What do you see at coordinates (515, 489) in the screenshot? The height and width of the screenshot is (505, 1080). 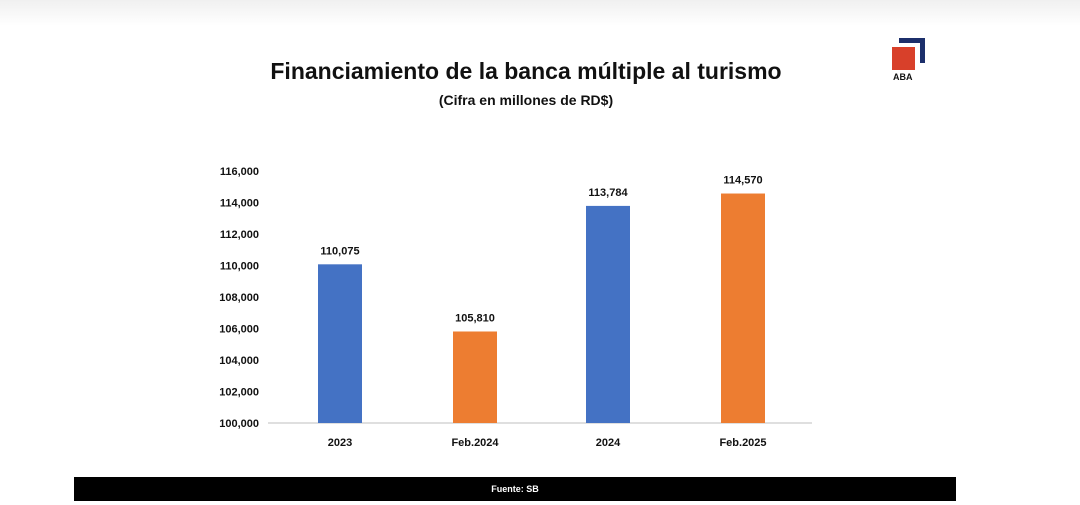 I see `source-footer: Fuente: SB` at bounding box center [515, 489].